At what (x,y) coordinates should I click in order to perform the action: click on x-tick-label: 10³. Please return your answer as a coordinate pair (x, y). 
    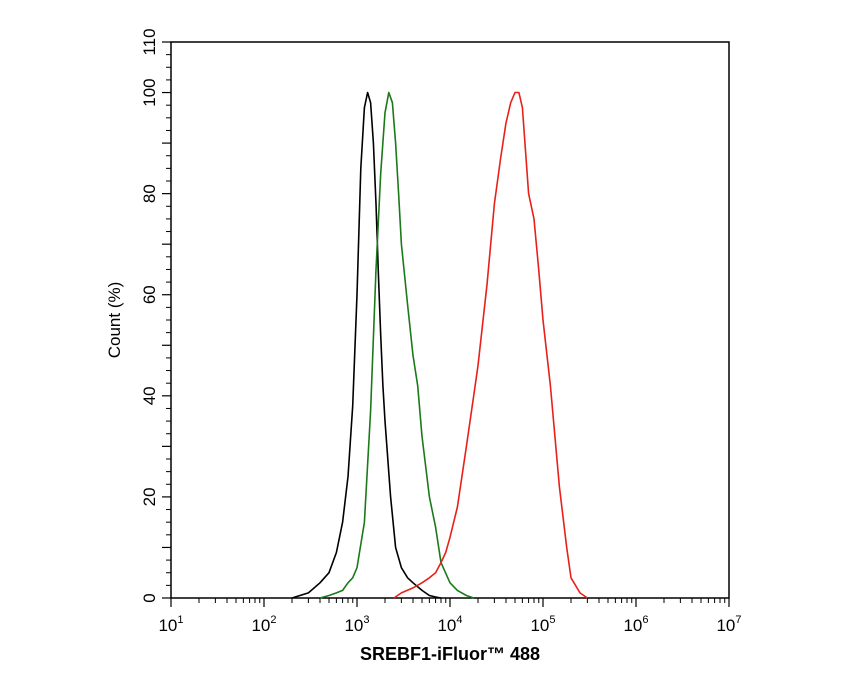
    Looking at the image, I should click on (356, 624).